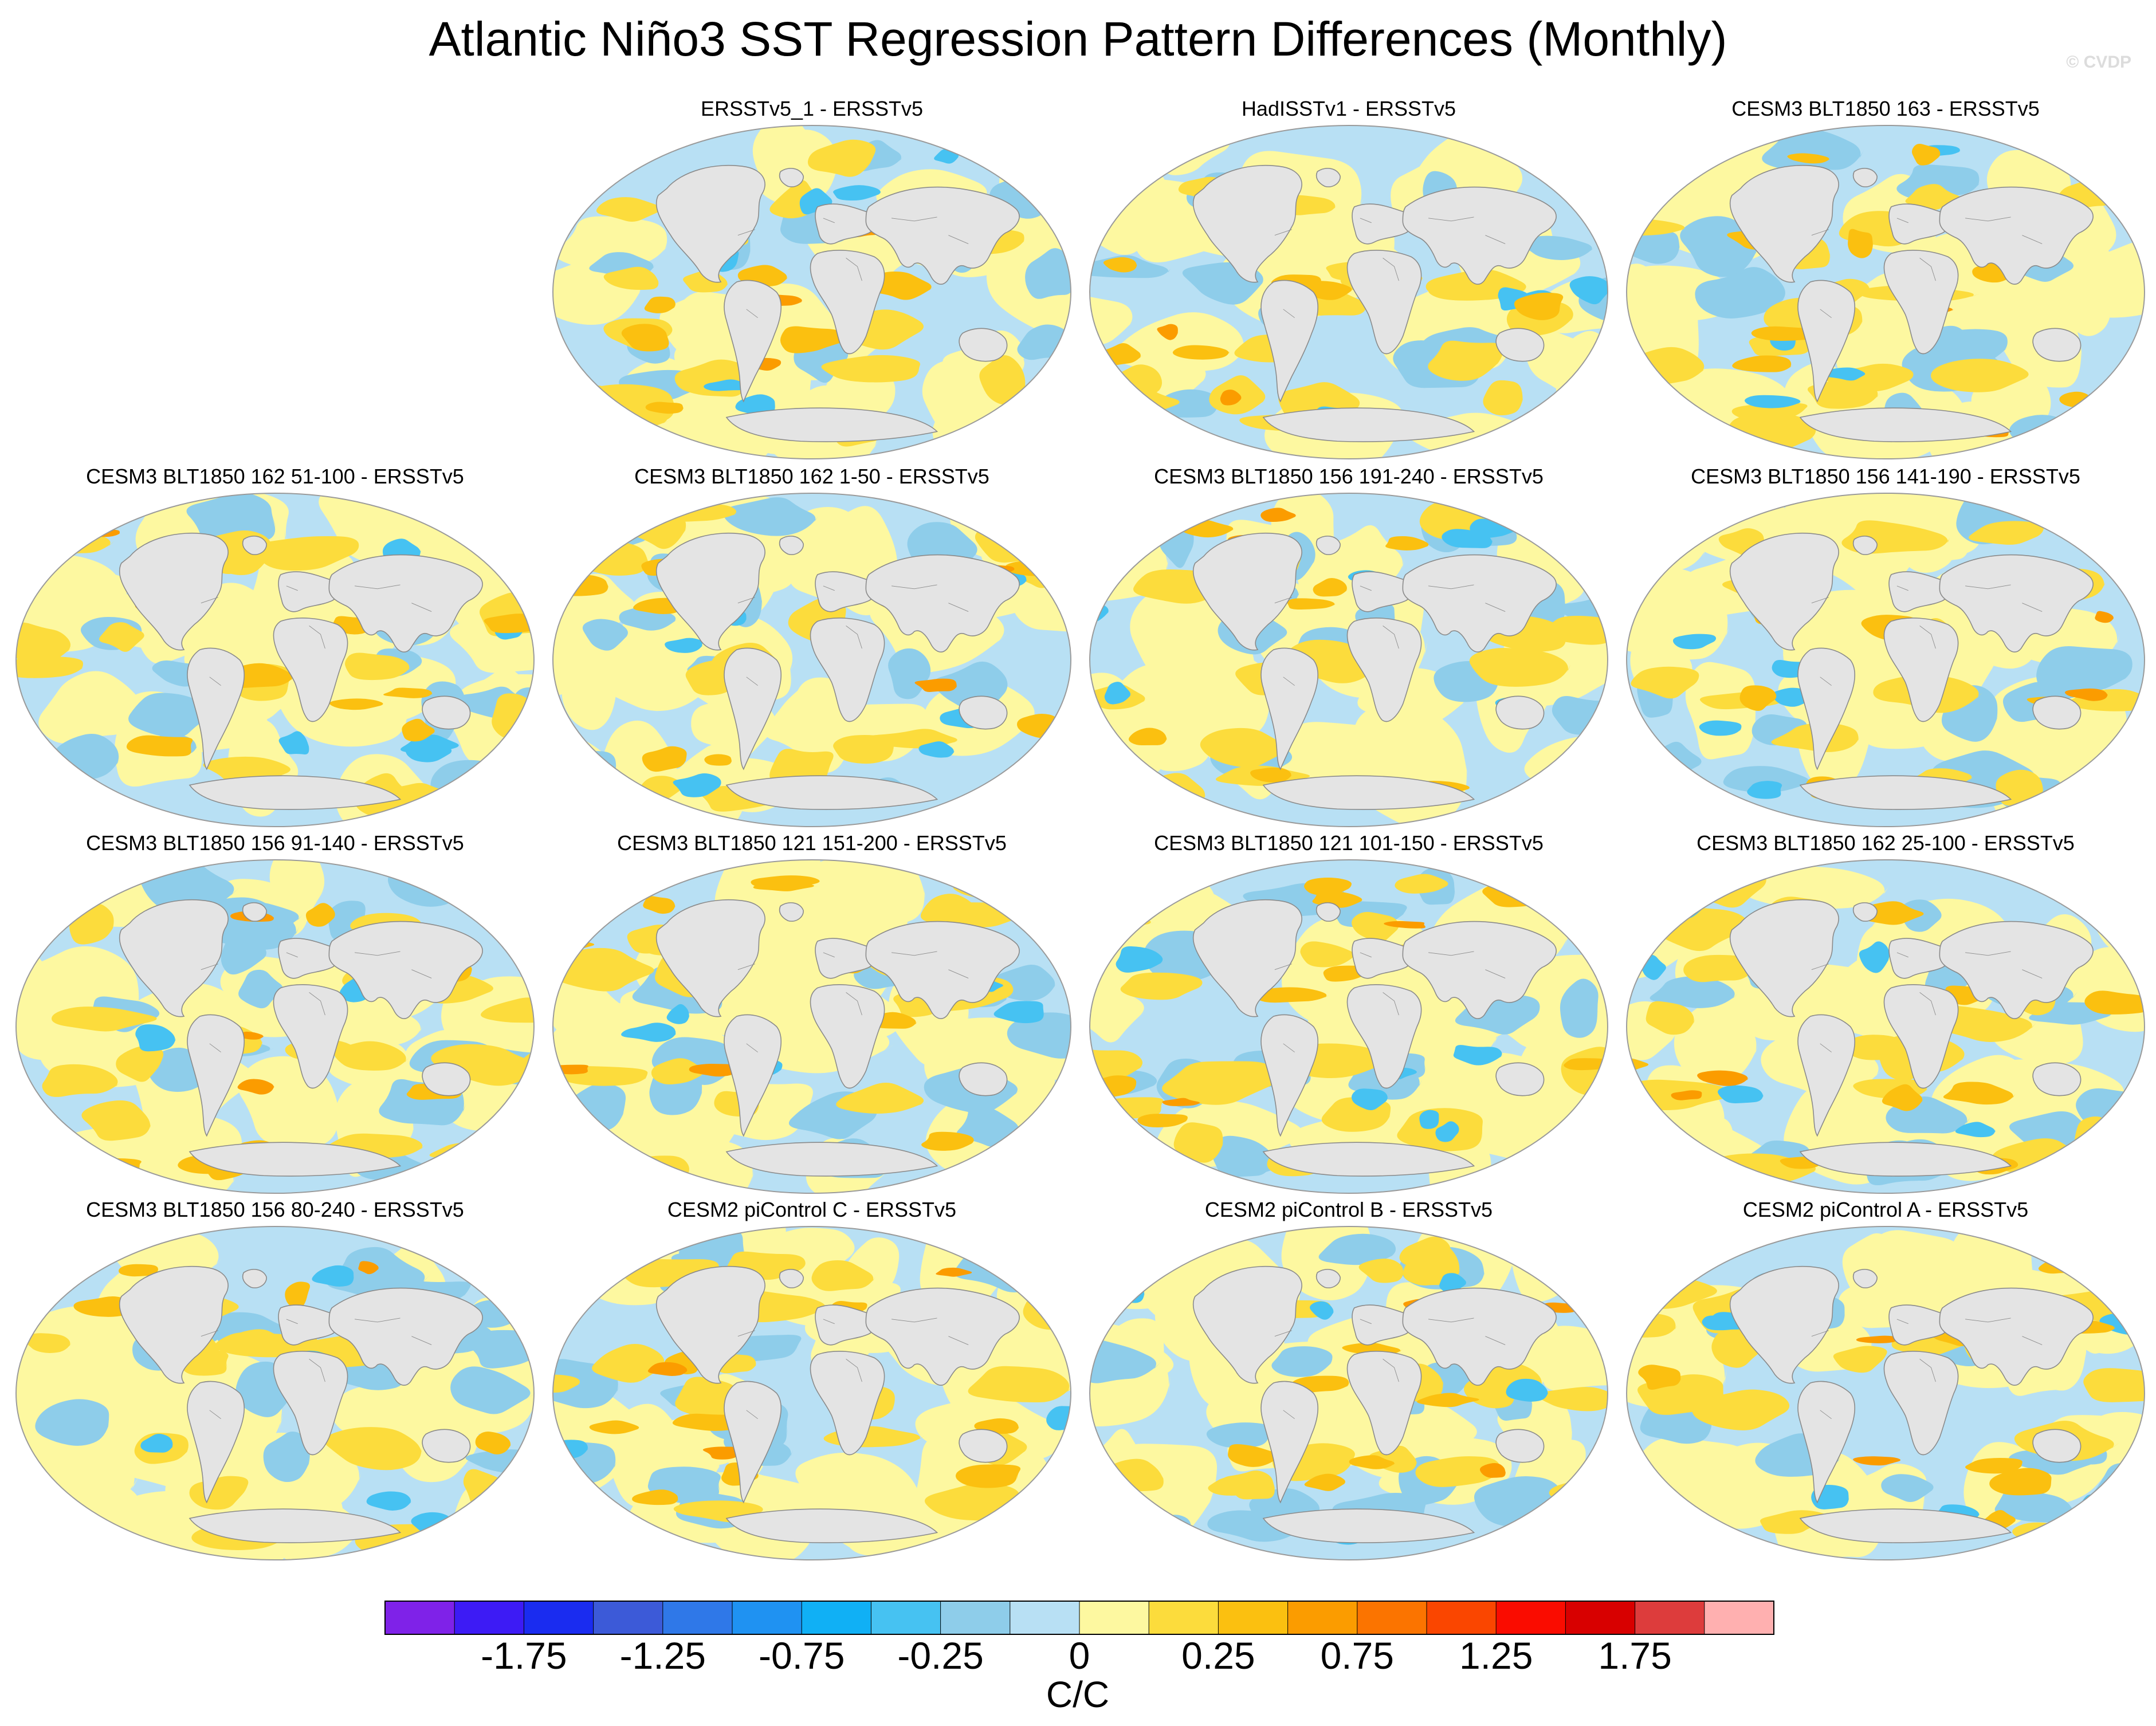 The height and width of the screenshot is (1726, 2156). Describe the element at coordinates (1349, 843) in the screenshot. I see `panel-title: CESM3 BLT1850 121 101-150 - ERSSTv5` at that location.